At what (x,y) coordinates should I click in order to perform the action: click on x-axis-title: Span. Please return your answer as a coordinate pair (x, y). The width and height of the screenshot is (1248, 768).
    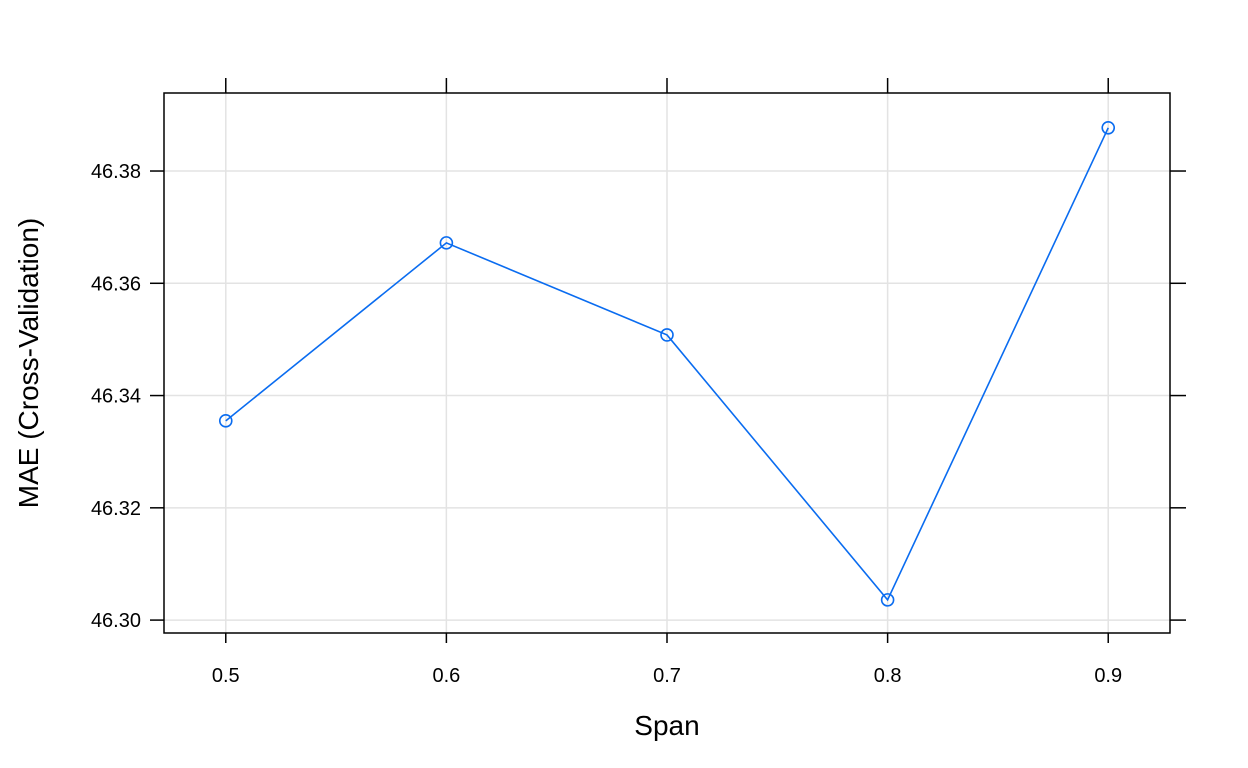
    Looking at the image, I should click on (666, 725).